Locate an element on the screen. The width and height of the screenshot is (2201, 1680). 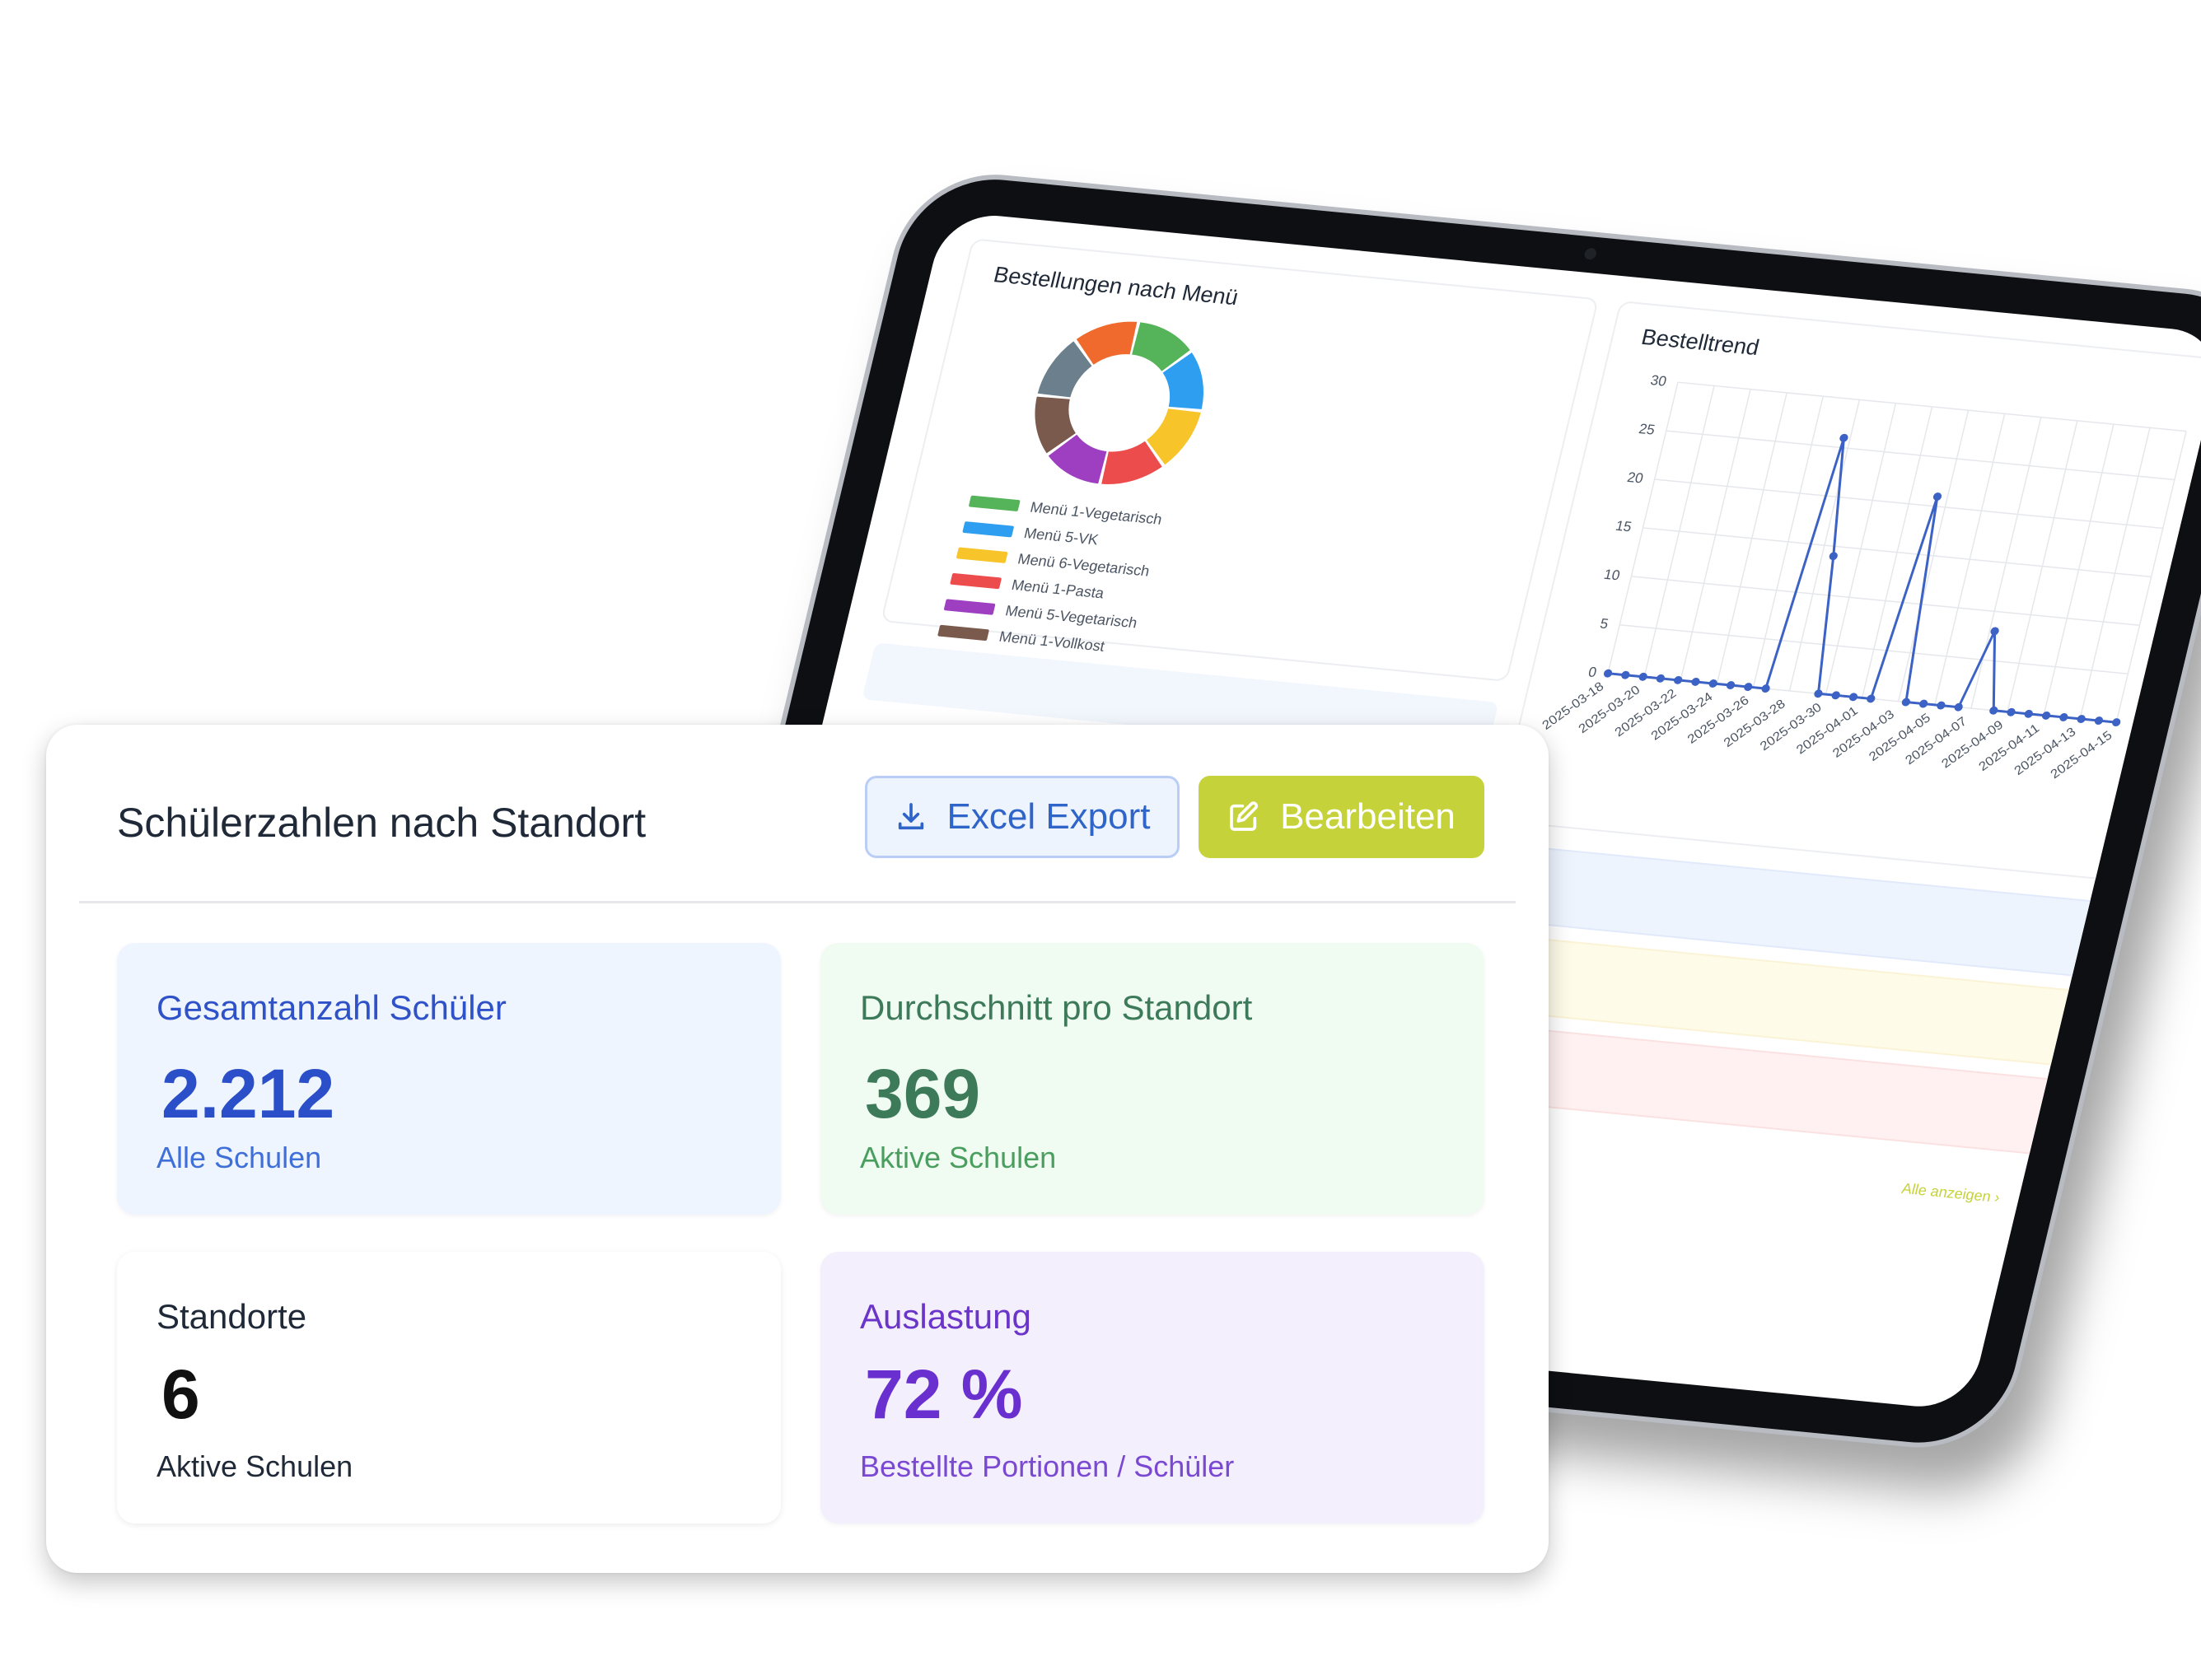
y-tick-label: 5 is located at coordinates (1605, 624).